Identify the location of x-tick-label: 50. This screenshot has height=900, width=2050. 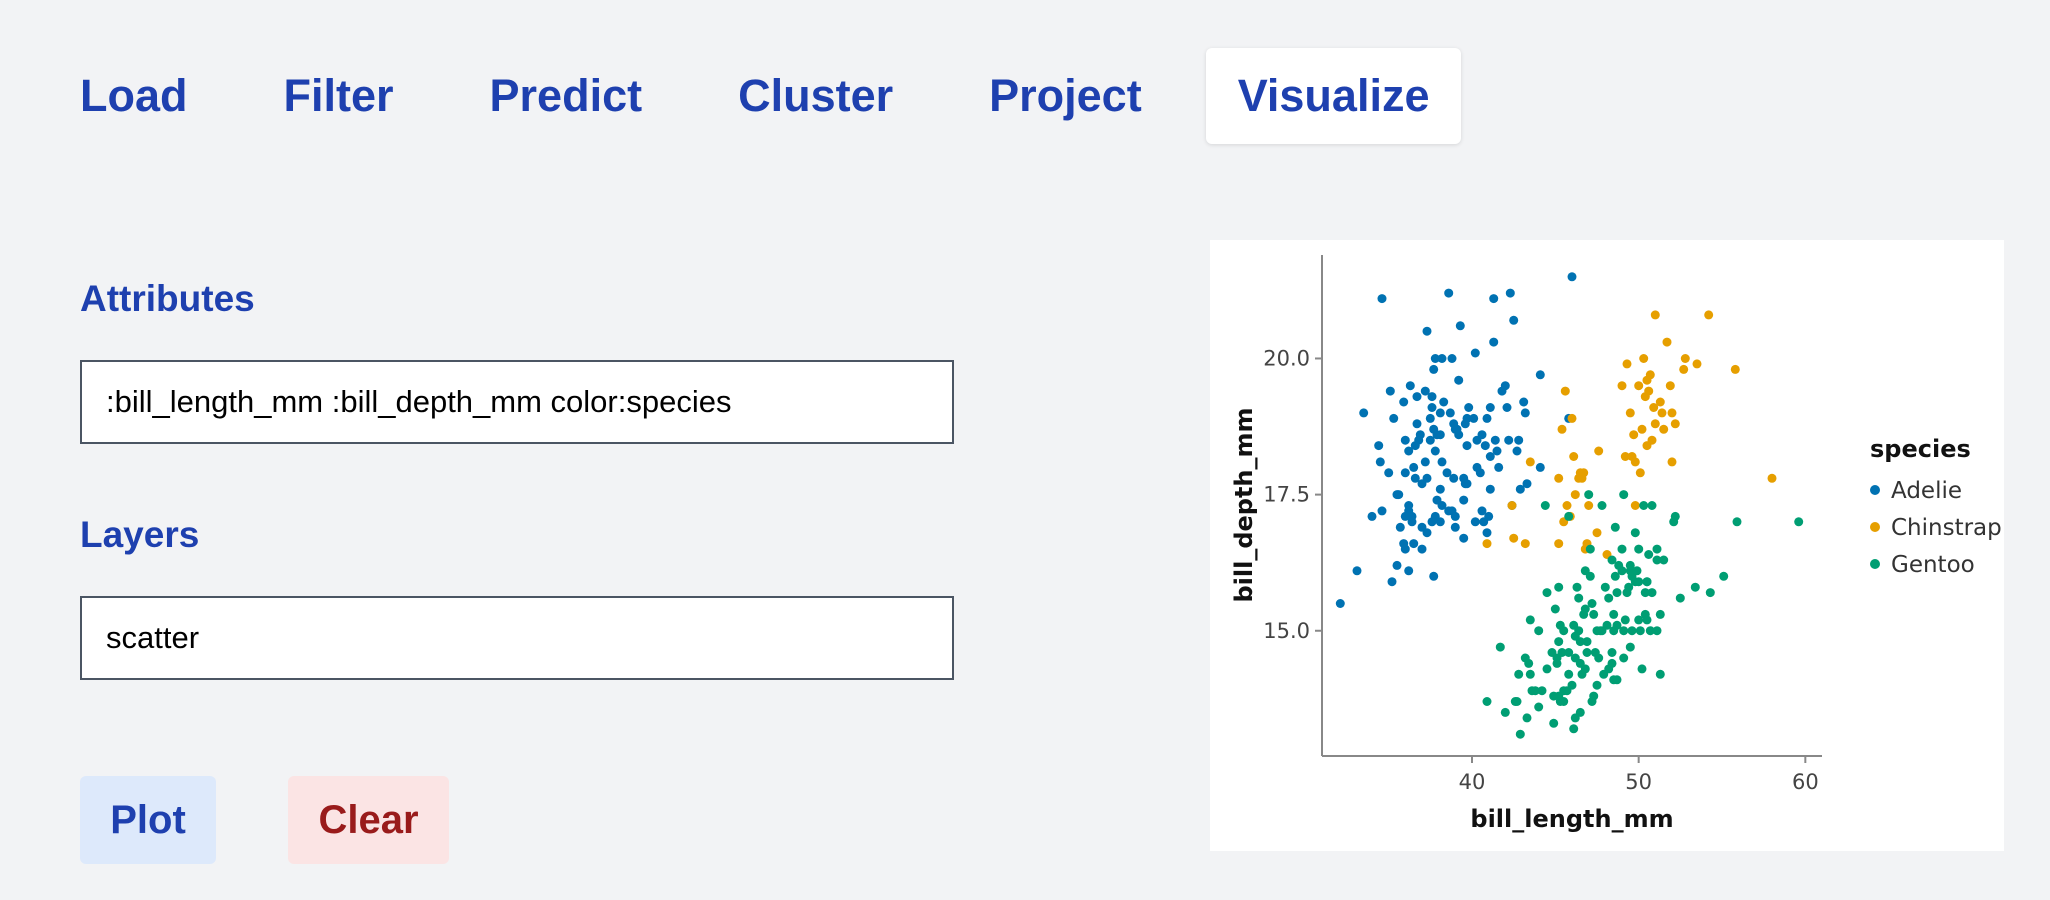
(1638, 782).